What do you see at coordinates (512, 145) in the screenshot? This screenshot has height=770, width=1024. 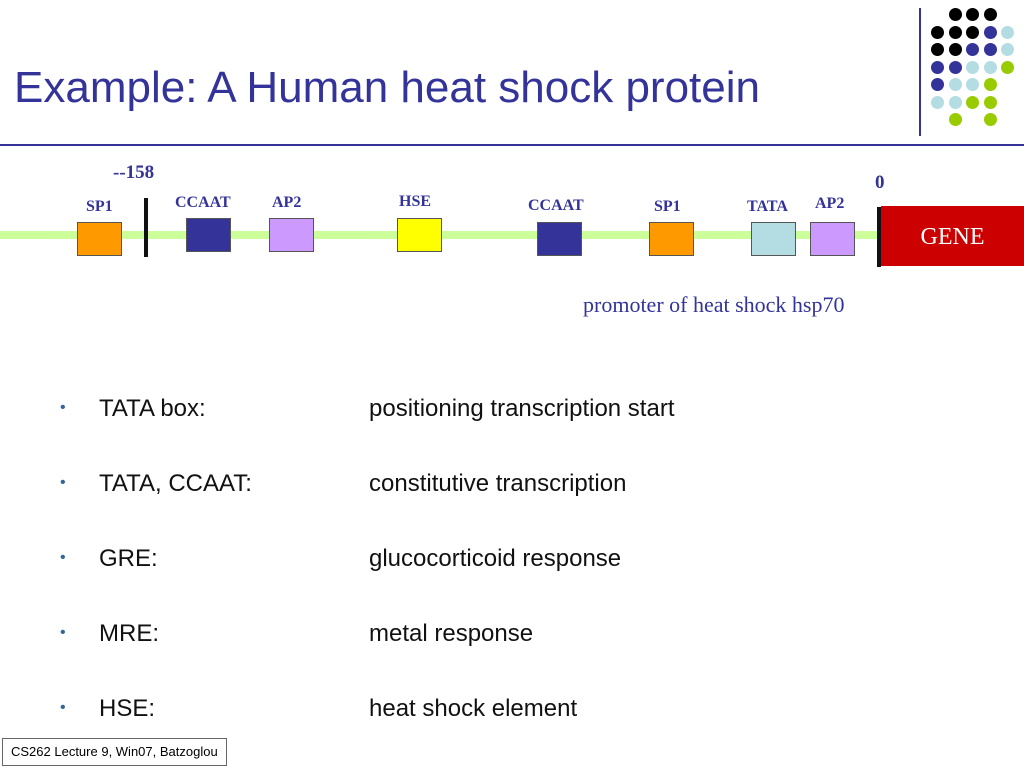 I see `title-rule` at bounding box center [512, 145].